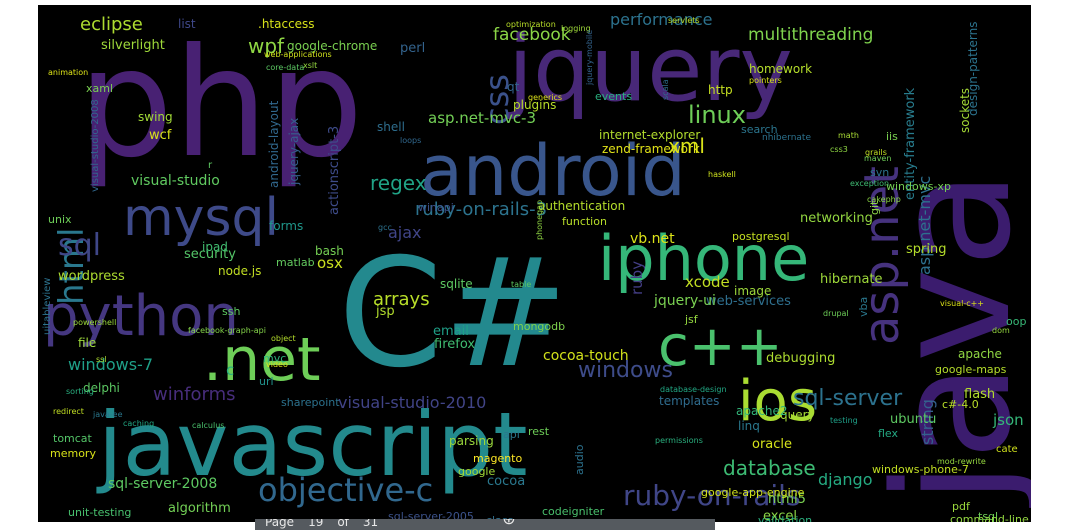 The height and width of the screenshot is (530, 1069). What do you see at coordinates (513, 87) in the screenshot?
I see `word-qt: qt` at bounding box center [513, 87].